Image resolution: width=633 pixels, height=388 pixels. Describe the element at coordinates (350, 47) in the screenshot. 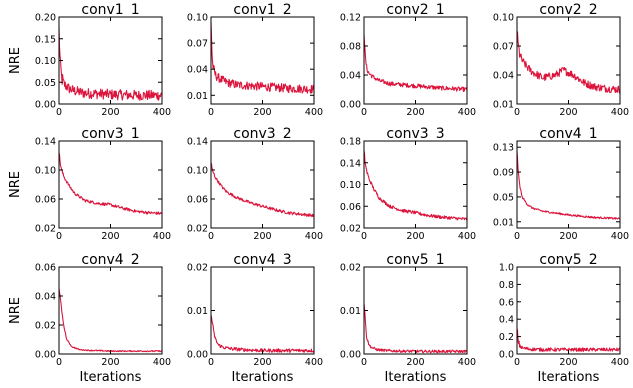

I see `y-tick-label: 0.08` at that location.